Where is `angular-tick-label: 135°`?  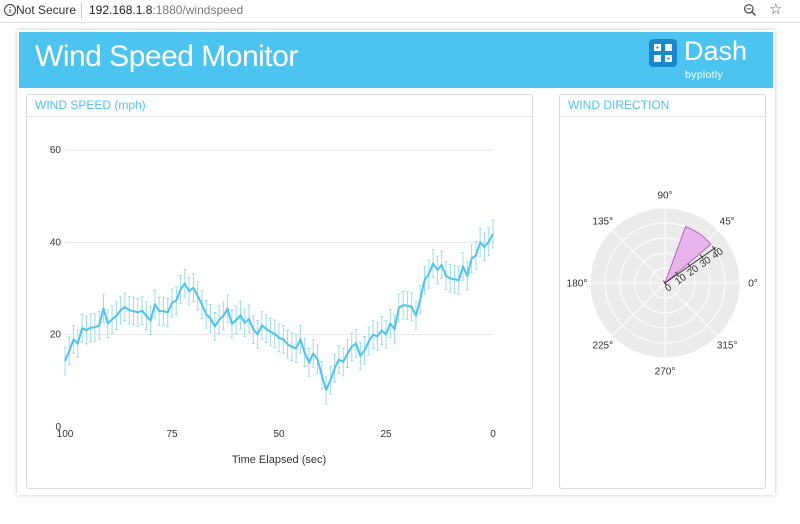
angular-tick-label: 135° is located at coordinates (602, 221).